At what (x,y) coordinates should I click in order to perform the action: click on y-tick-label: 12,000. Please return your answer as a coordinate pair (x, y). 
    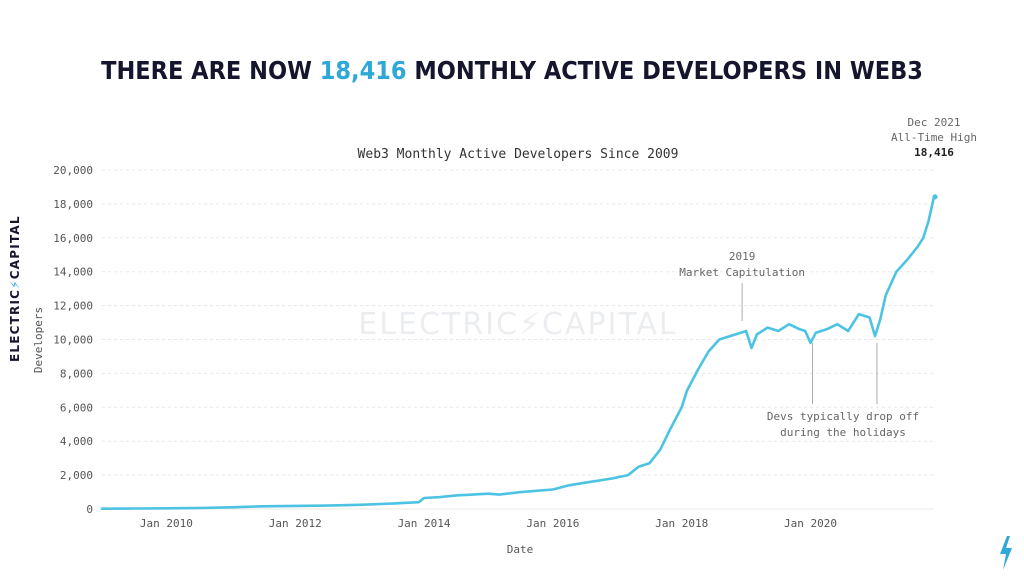
    Looking at the image, I should click on (73, 306).